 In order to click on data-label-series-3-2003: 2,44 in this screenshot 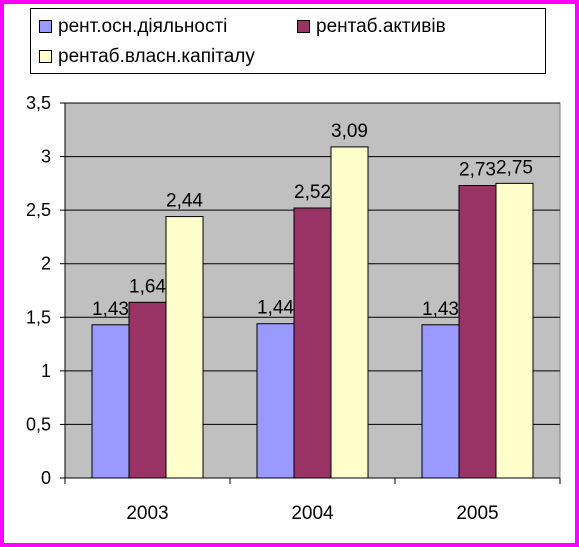, I will do `click(184, 201)`.